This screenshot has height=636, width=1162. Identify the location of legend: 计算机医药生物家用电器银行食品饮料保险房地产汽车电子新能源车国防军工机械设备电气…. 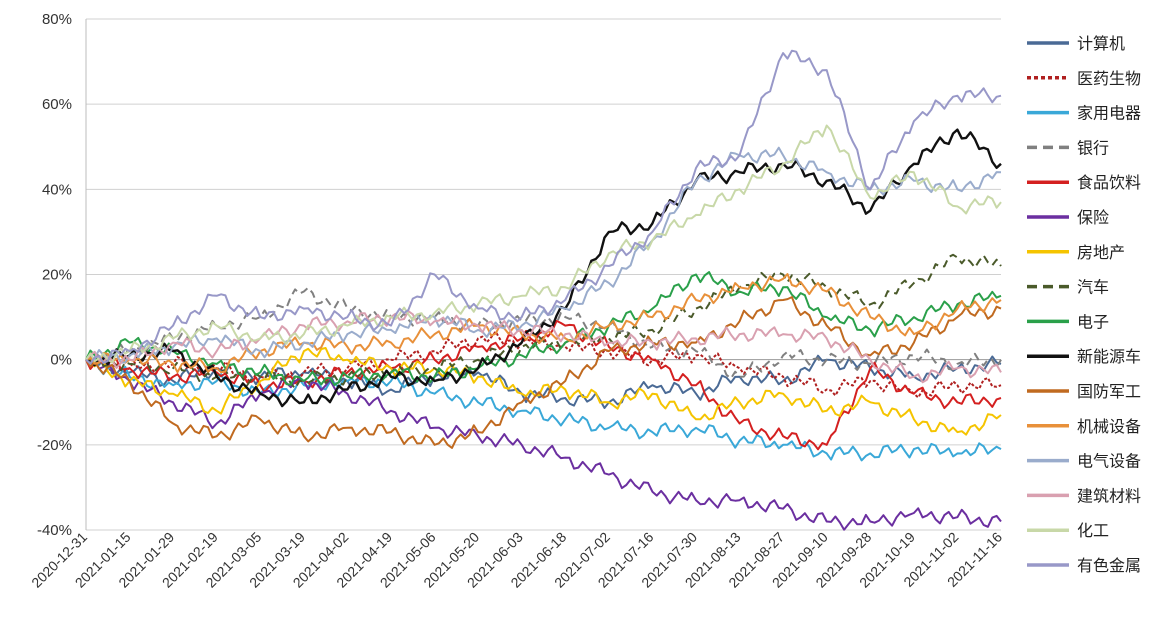
(1084, 304).